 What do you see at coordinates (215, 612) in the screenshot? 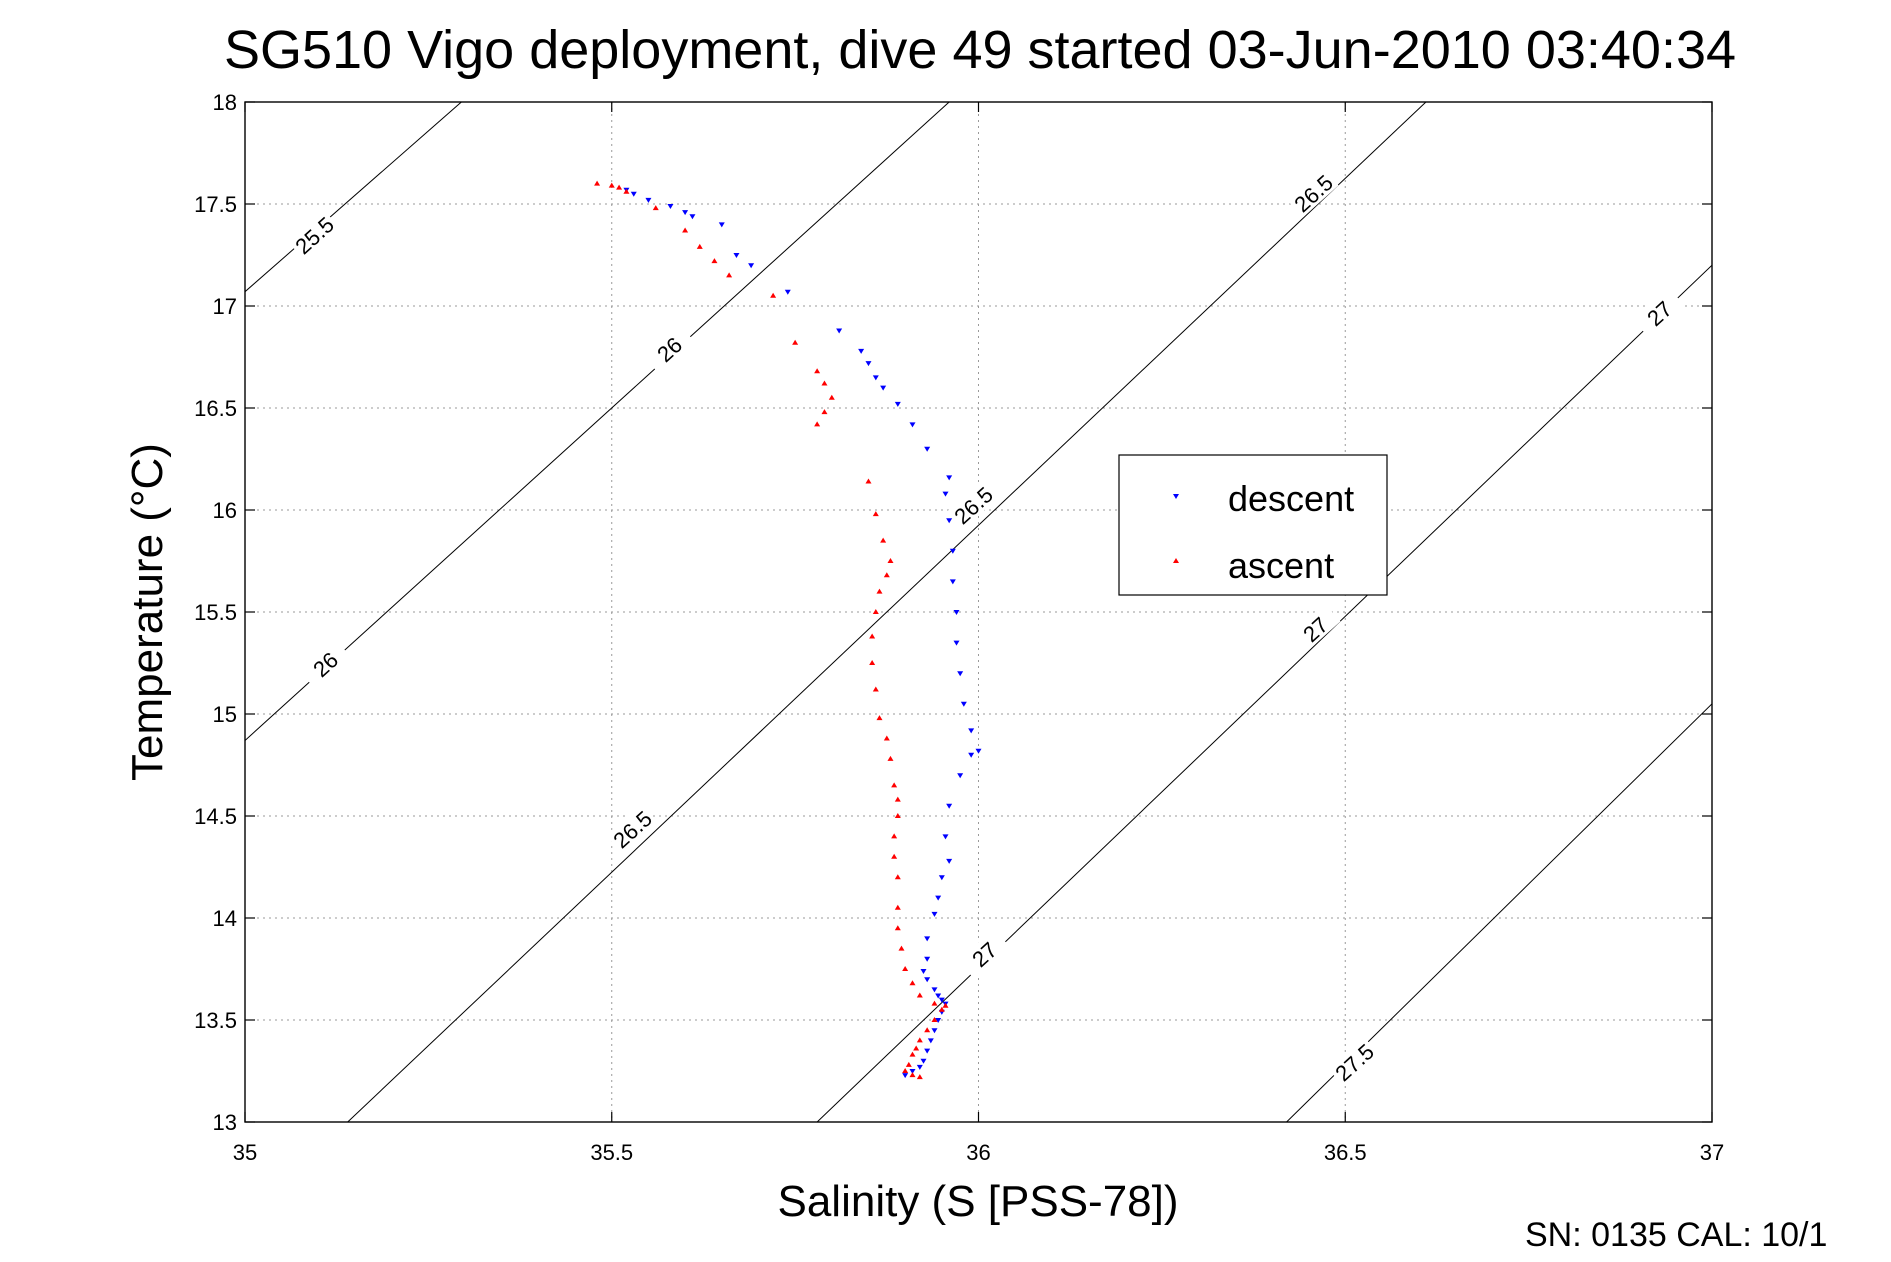
I see `y-tick-label: 15.5` at bounding box center [215, 612].